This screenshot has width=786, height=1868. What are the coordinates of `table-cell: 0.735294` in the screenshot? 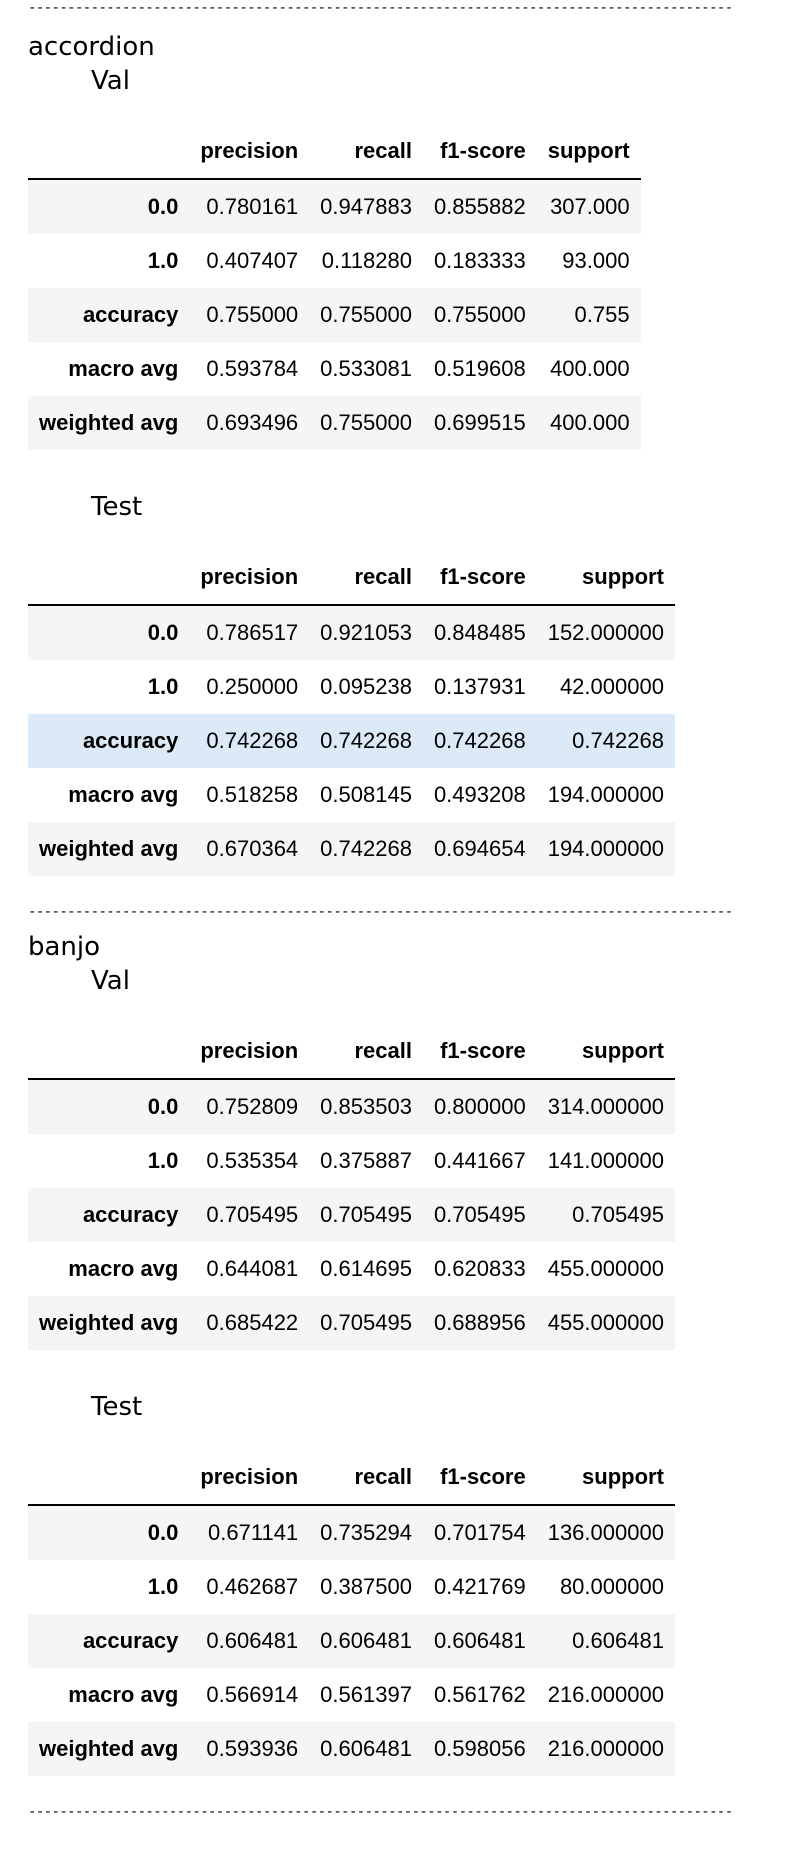 It's located at (366, 1532).